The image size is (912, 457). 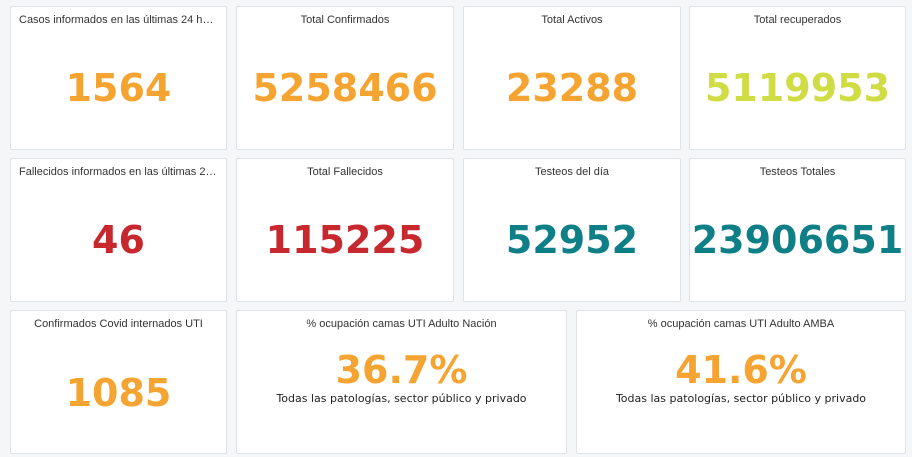 I want to click on card-title: % ocupación camas UTI Adulto Nación, so click(x=401, y=324).